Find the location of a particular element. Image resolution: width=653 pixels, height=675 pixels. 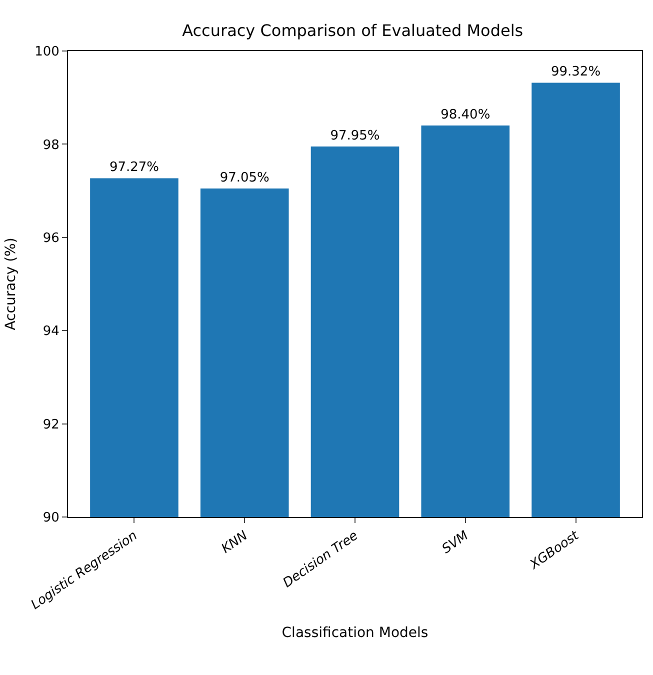

y-tick-label: 98 is located at coordinates (51, 145).